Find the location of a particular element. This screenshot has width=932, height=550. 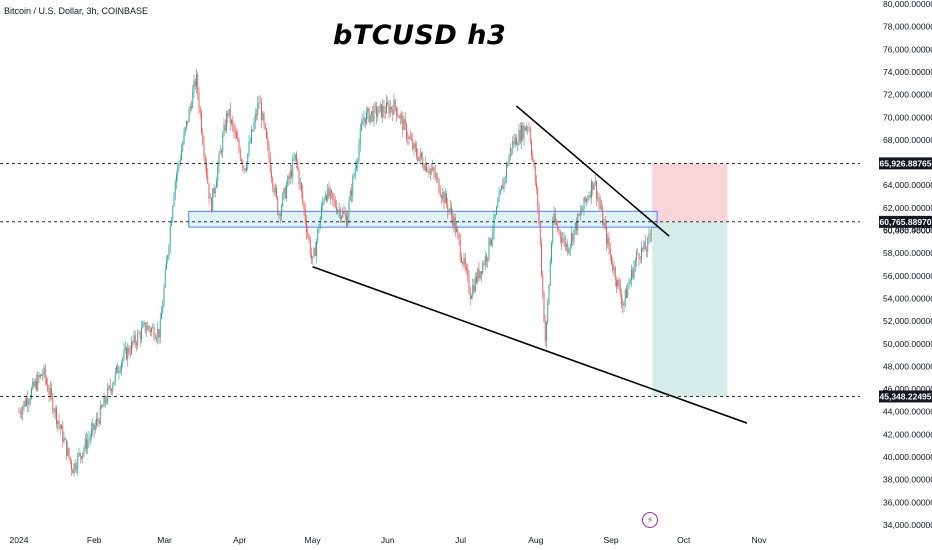

time-tick-label: Jul is located at coordinates (460, 540).